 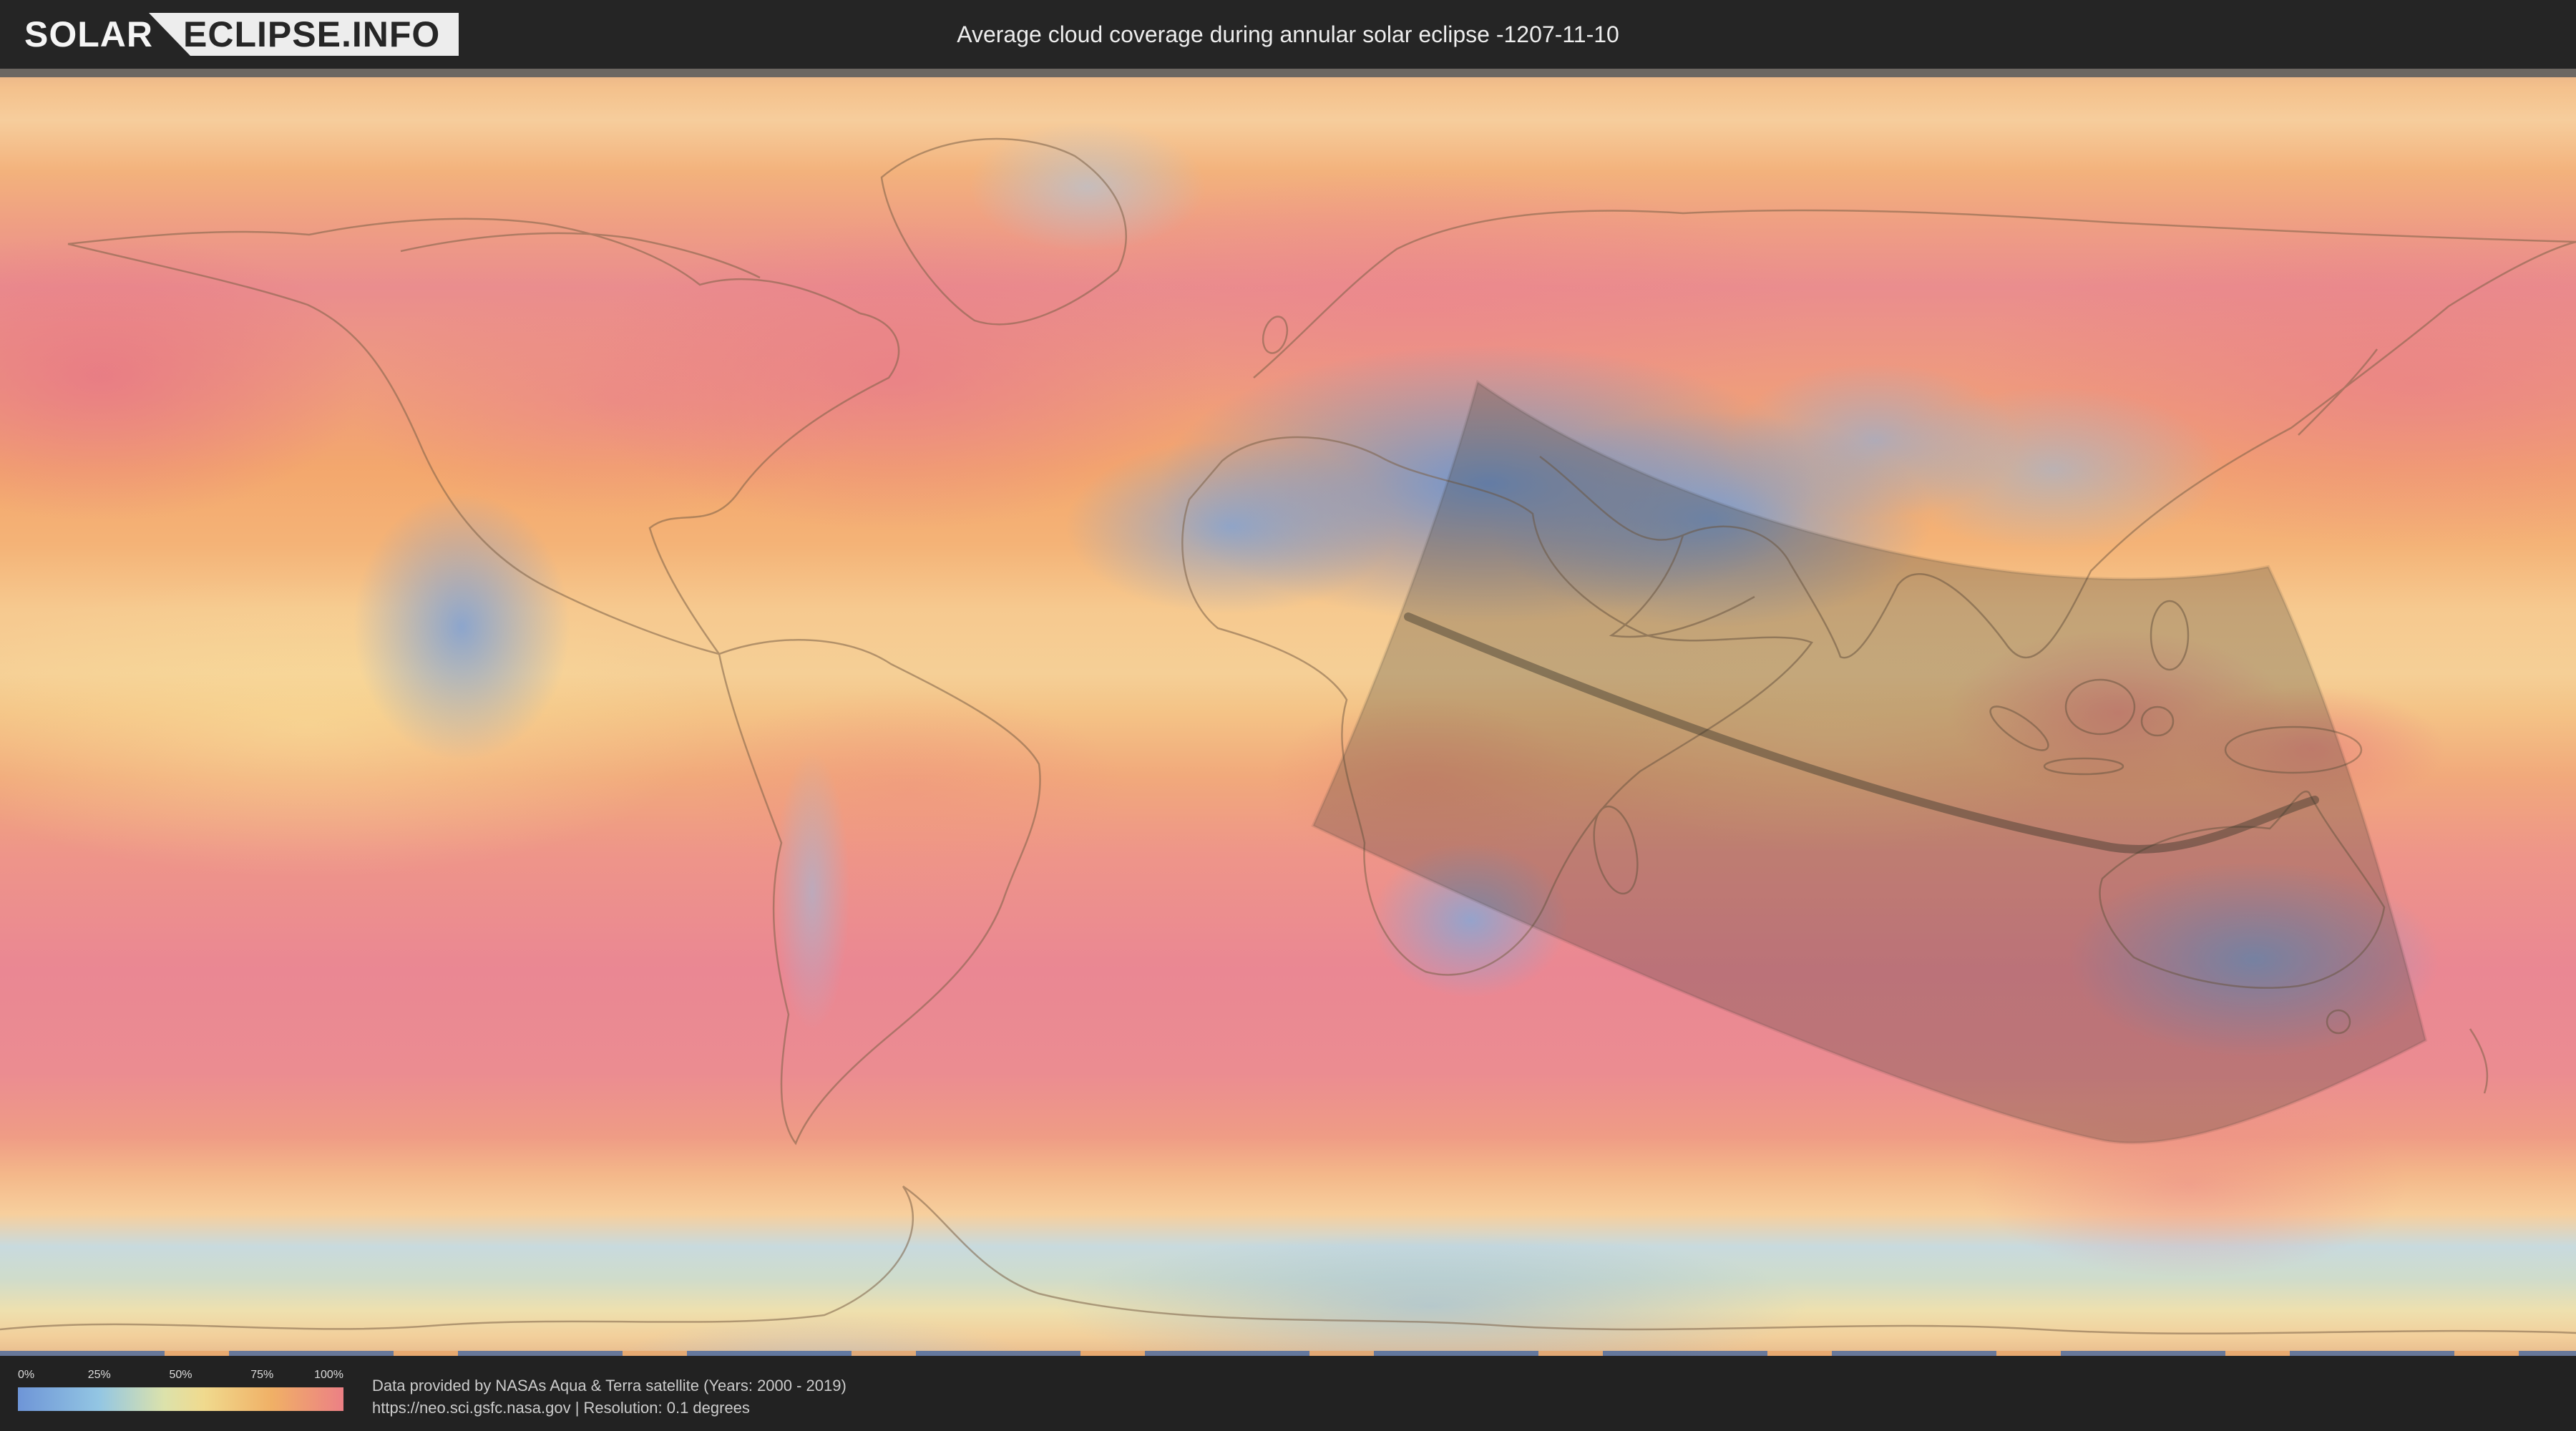 What do you see at coordinates (1861, 733) in the screenshot?
I see `eclipse-center-line` at bounding box center [1861, 733].